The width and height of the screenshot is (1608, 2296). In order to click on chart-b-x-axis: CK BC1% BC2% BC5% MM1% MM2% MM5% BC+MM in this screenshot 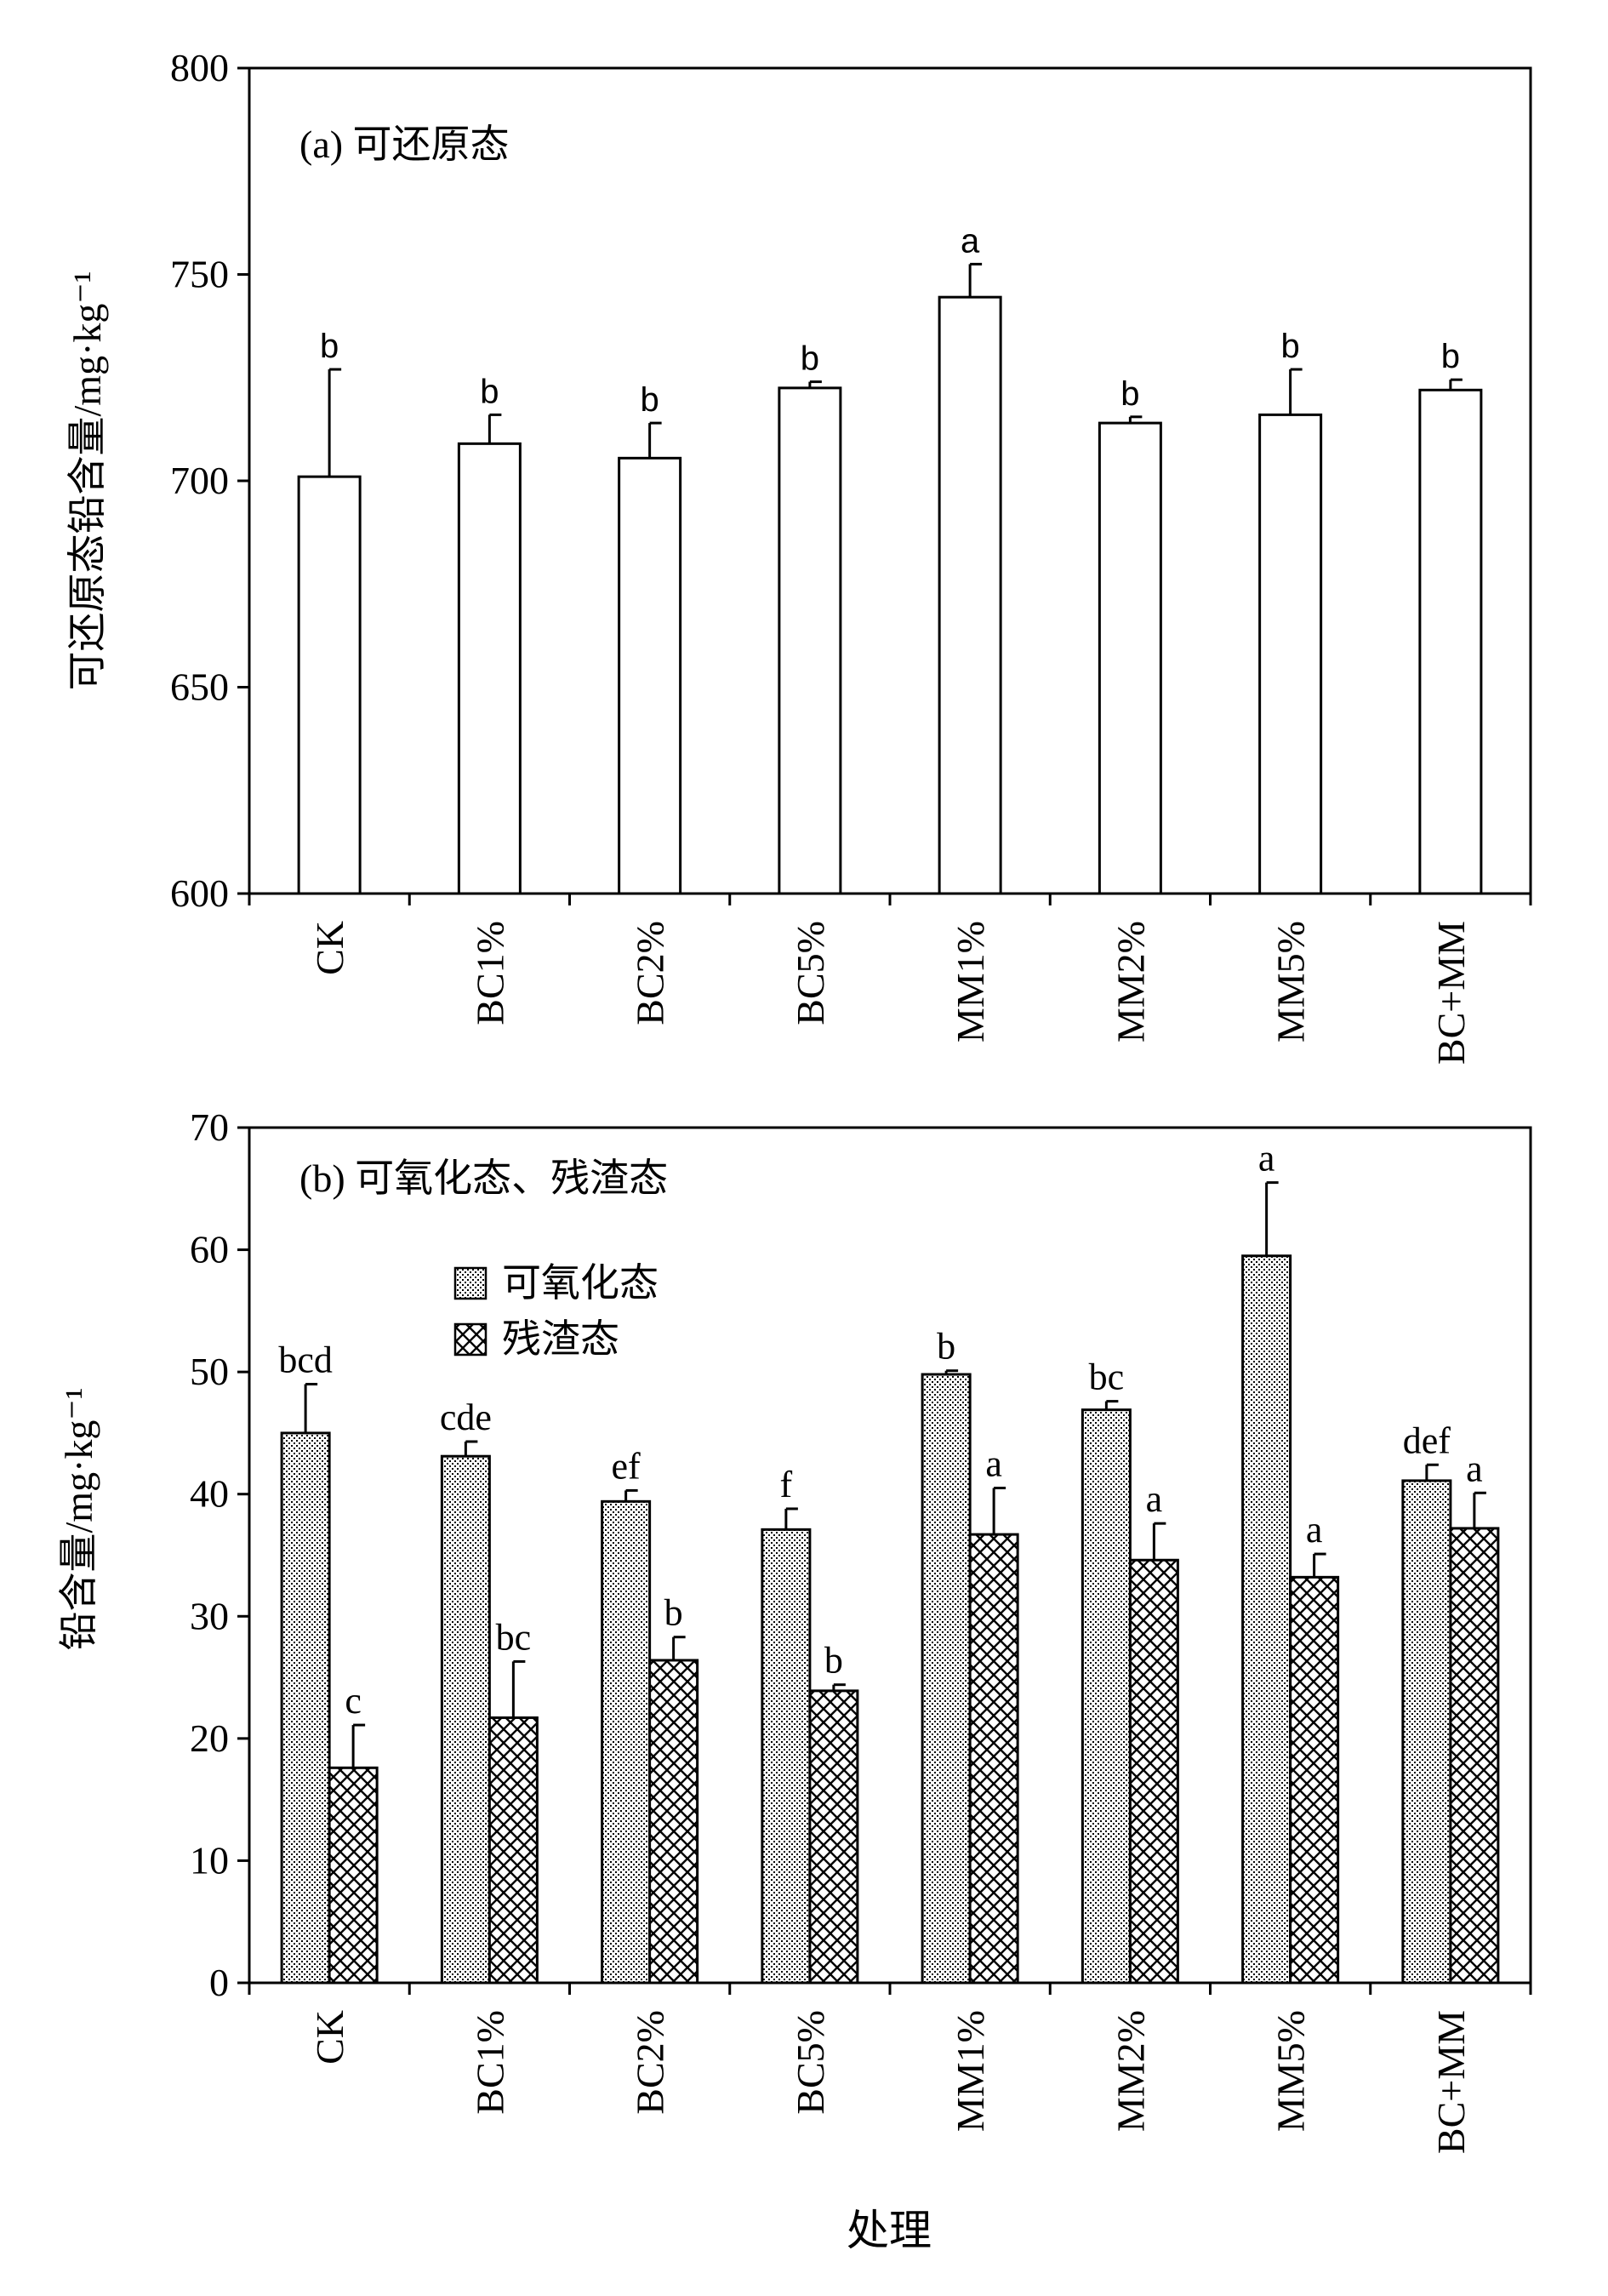, I will do `click(890, 2069)`.